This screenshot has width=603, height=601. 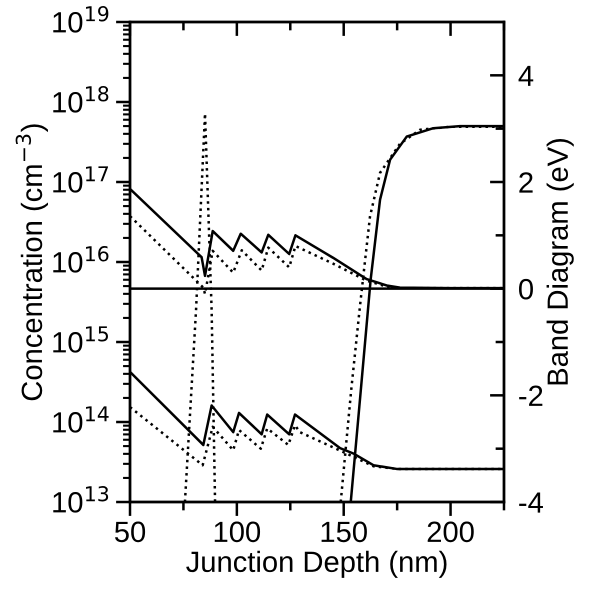 What do you see at coordinates (81, 419) in the screenshot?
I see `y-tick-label: 10$^{14}$` at bounding box center [81, 419].